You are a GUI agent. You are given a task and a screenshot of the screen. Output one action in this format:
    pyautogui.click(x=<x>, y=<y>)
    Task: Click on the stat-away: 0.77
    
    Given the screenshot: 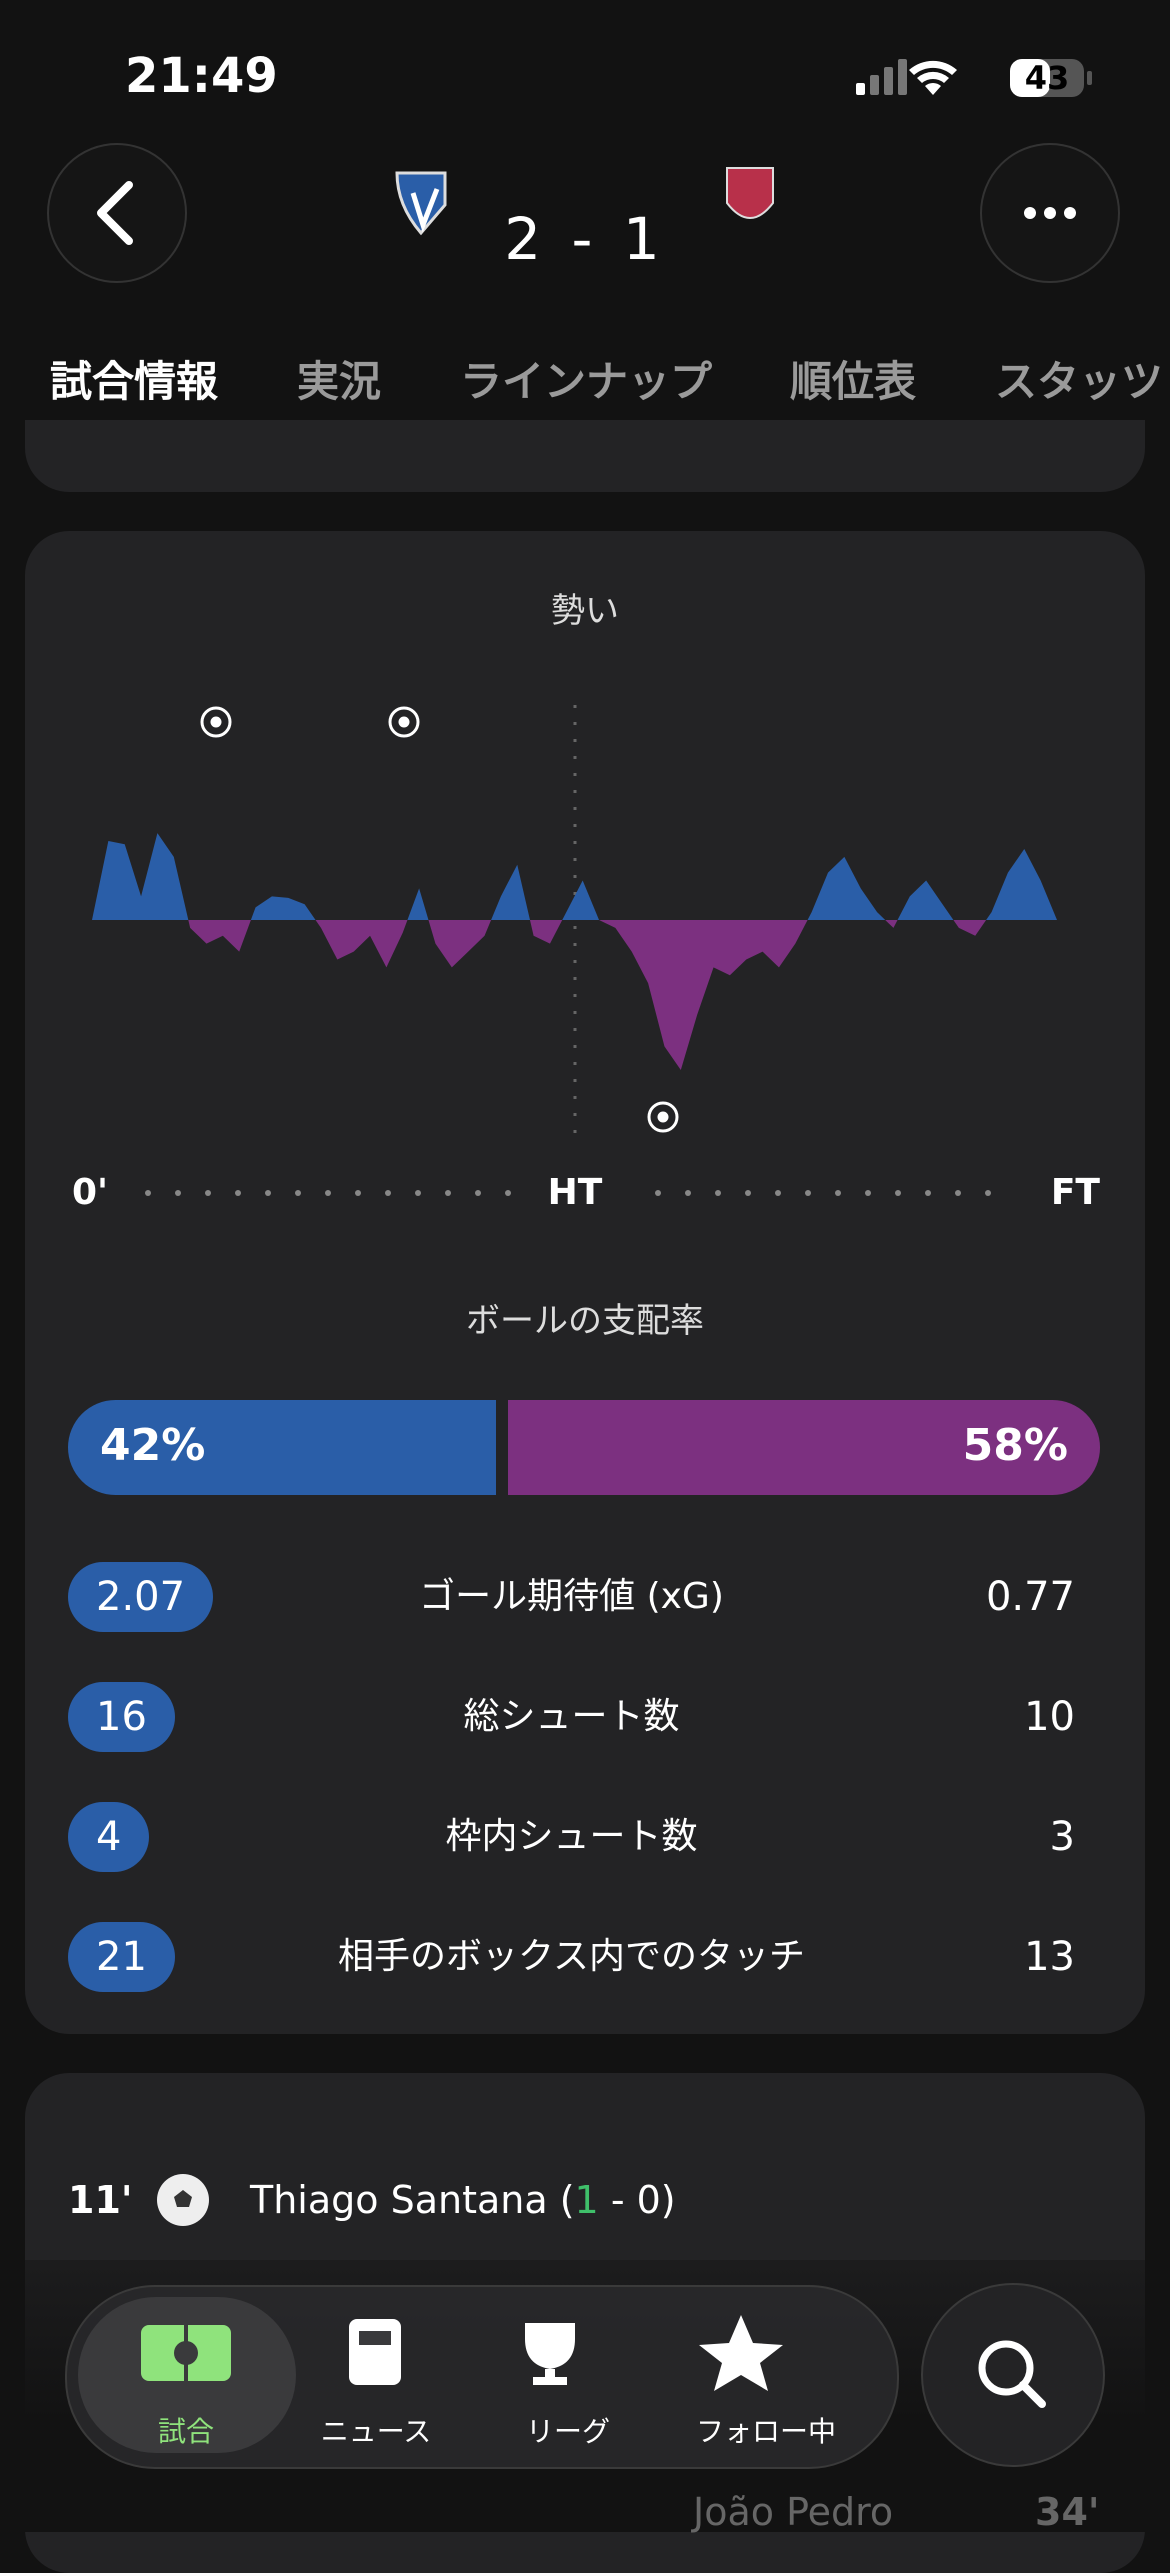 What is the action you would take?
    pyautogui.click(x=1030, y=1597)
    